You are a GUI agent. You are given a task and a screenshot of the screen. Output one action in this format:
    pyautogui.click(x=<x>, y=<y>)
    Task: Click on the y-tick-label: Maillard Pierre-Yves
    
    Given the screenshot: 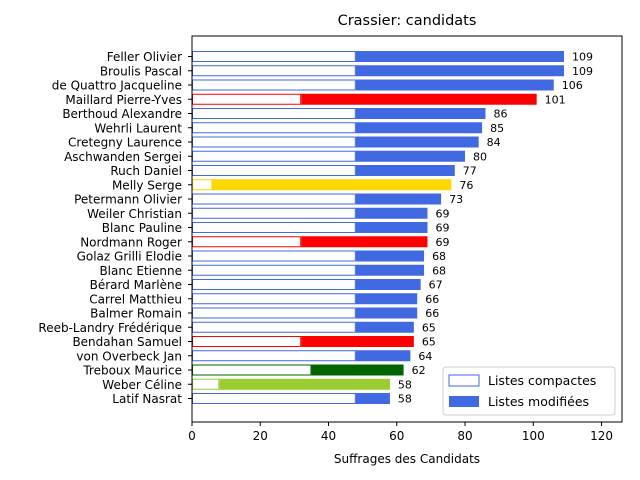 What is the action you would take?
    pyautogui.click(x=123, y=100)
    